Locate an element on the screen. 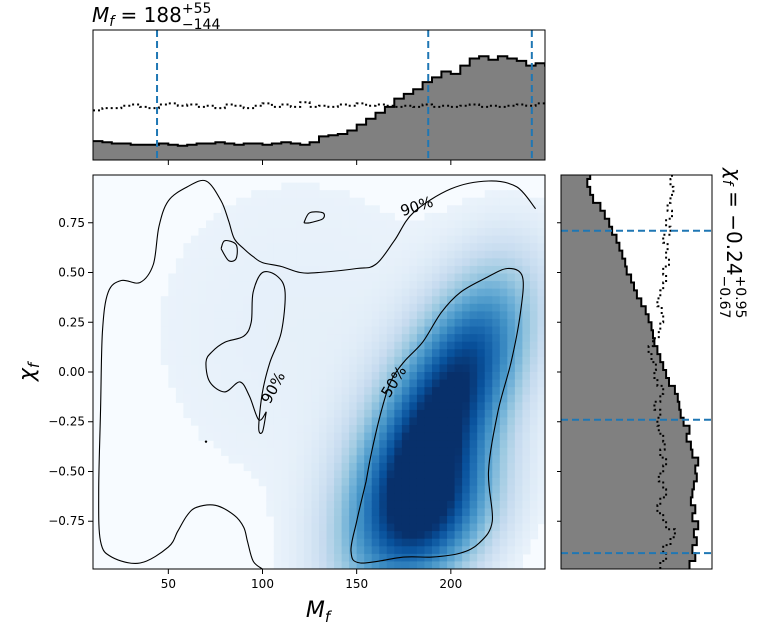  y-tick-label: 0.50 is located at coordinates (71, 273).